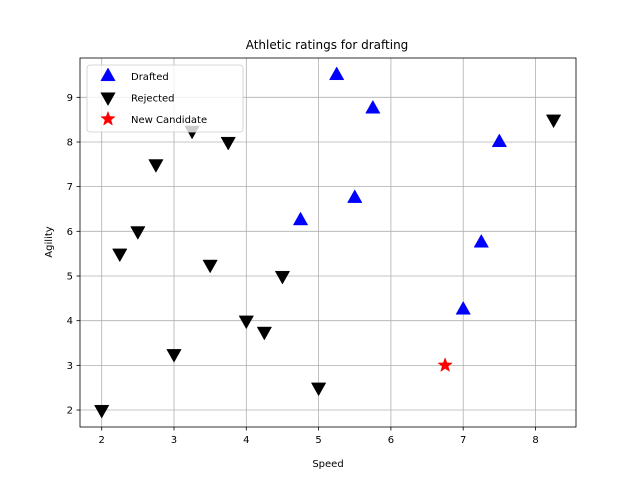  Describe the element at coordinates (70, 98) in the screenshot. I see `y-tick-label: 9` at that location.